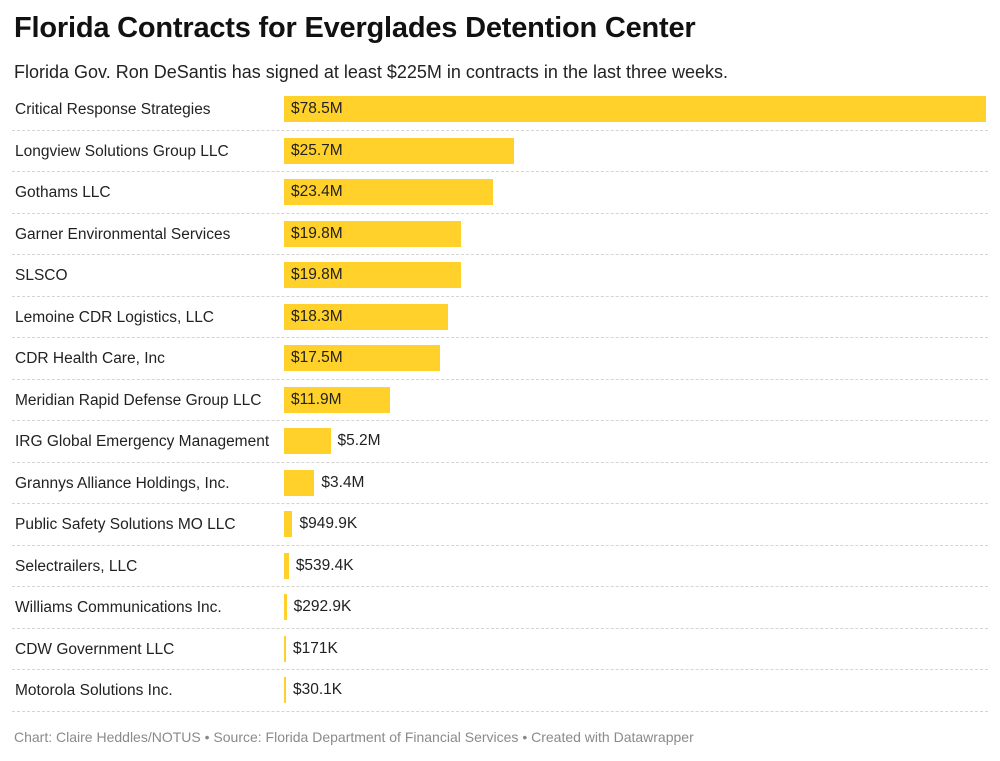  What do you see at coordinates (359, 440) in the screenshot?
I see `value-label: $5.2M` at bounding box center [359, 440].